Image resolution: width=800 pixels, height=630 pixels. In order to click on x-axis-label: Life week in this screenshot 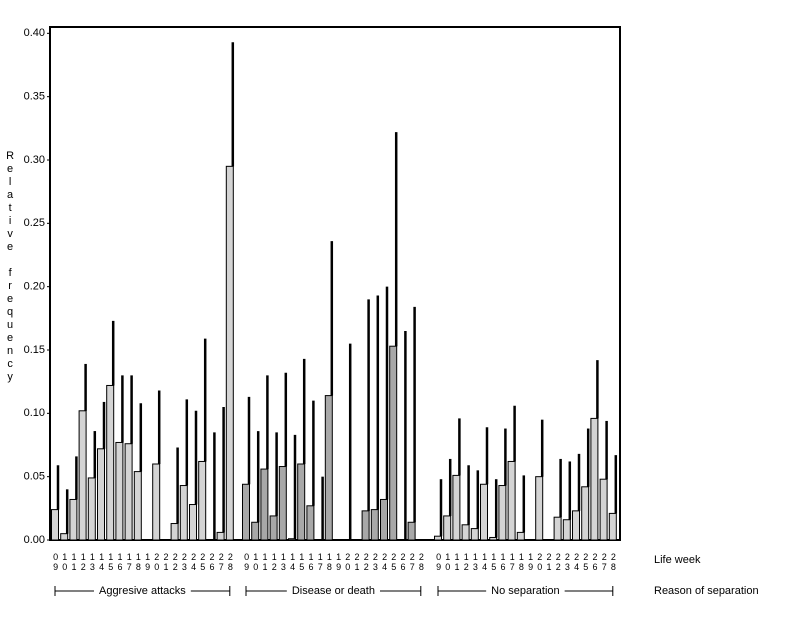, I will do `click(677, 560)`.